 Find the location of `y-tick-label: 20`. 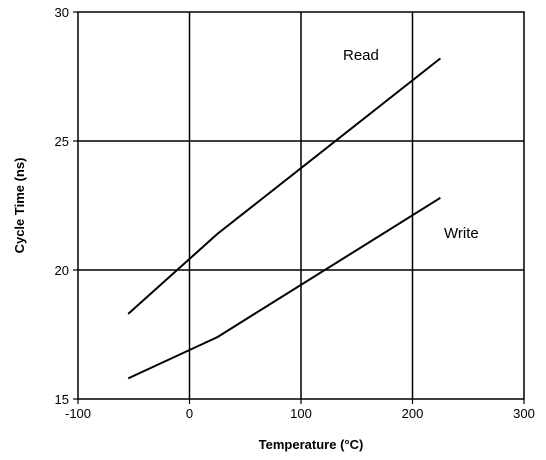

y-tick-label: 20 is located at coordinates (62, 270).